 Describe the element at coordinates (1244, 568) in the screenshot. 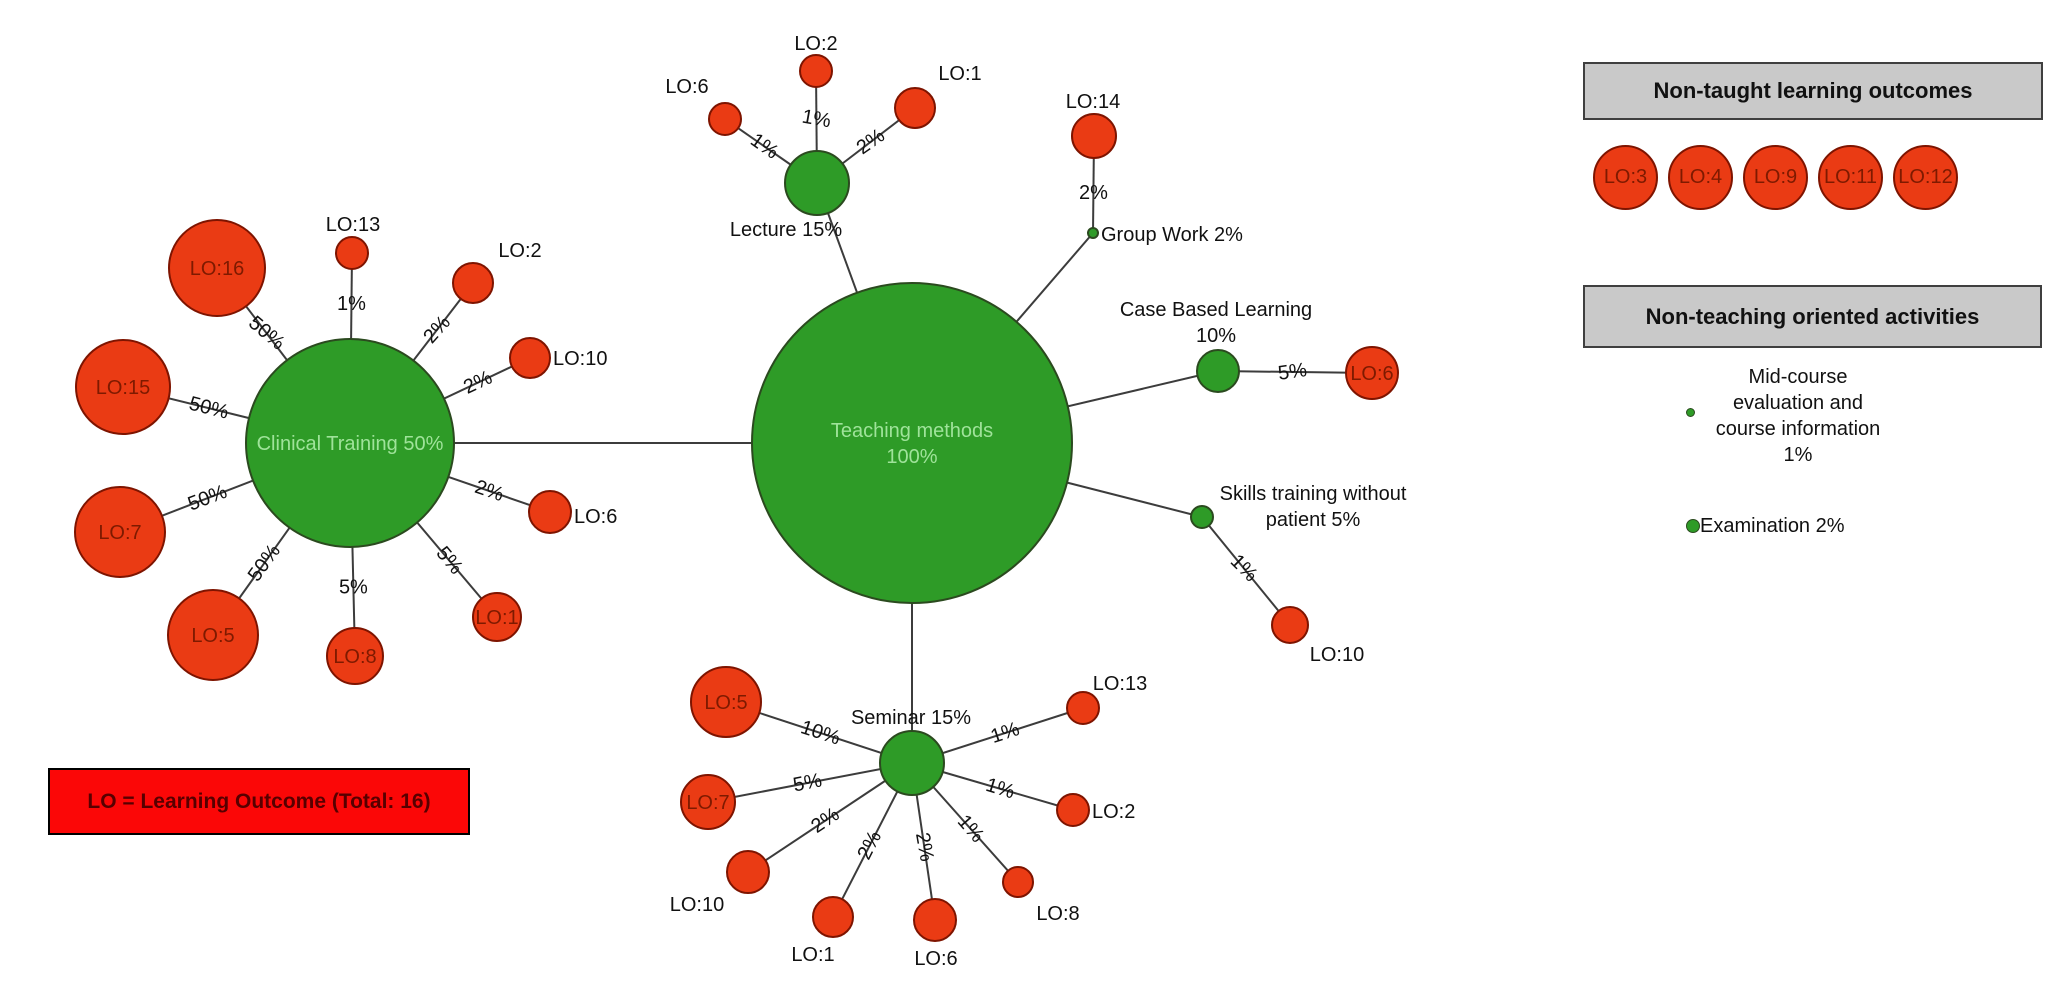

I see `edge-label-skills-sk_lo10: 1%` at that location.